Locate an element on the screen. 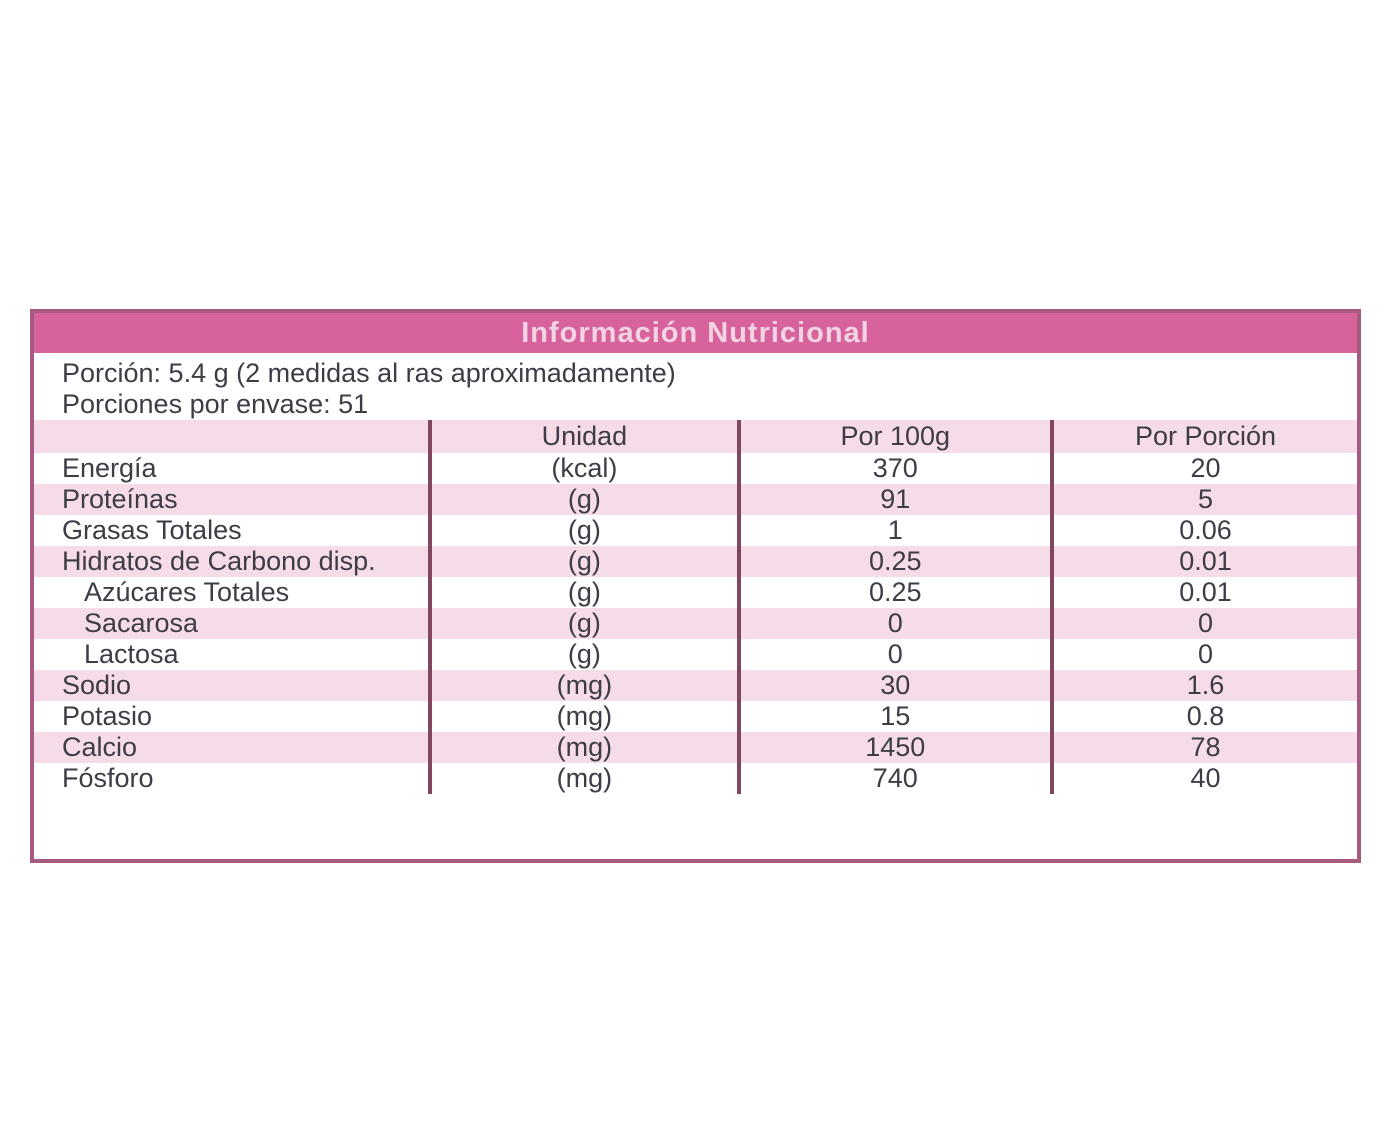 The width and height of the screenshot is (1392, 1128). nutrient-per100g-cell: 740 is located at coordinates (893, 778).